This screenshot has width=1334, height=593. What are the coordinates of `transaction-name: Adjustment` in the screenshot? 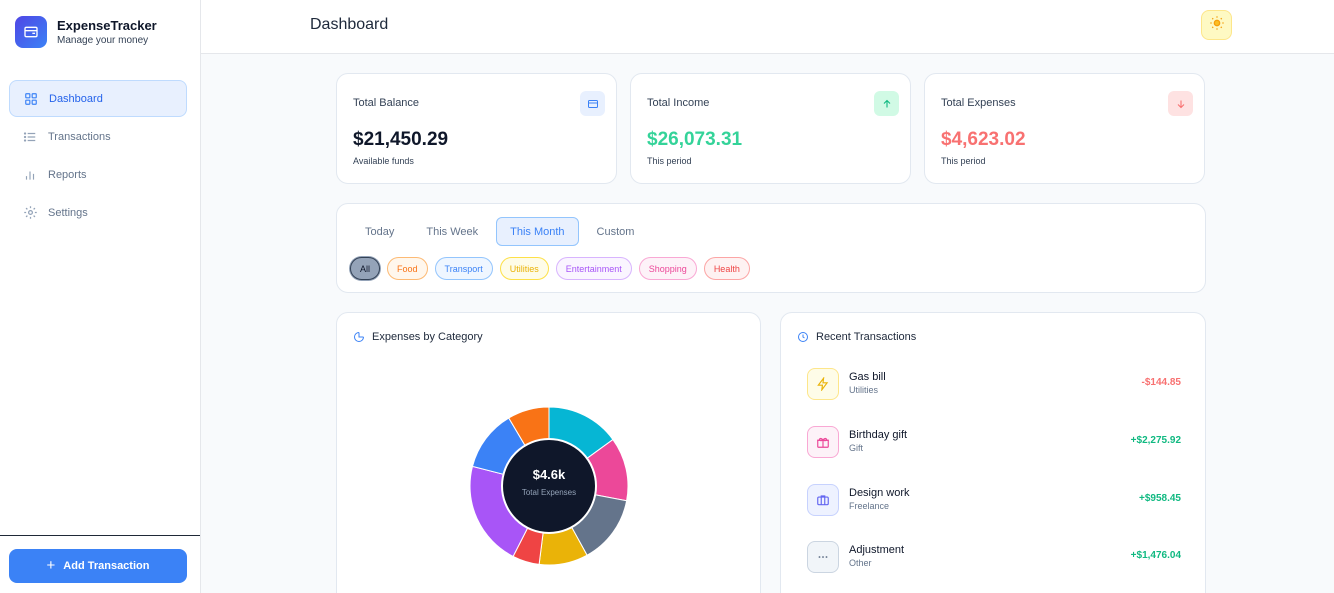 It's located at (877, 550).